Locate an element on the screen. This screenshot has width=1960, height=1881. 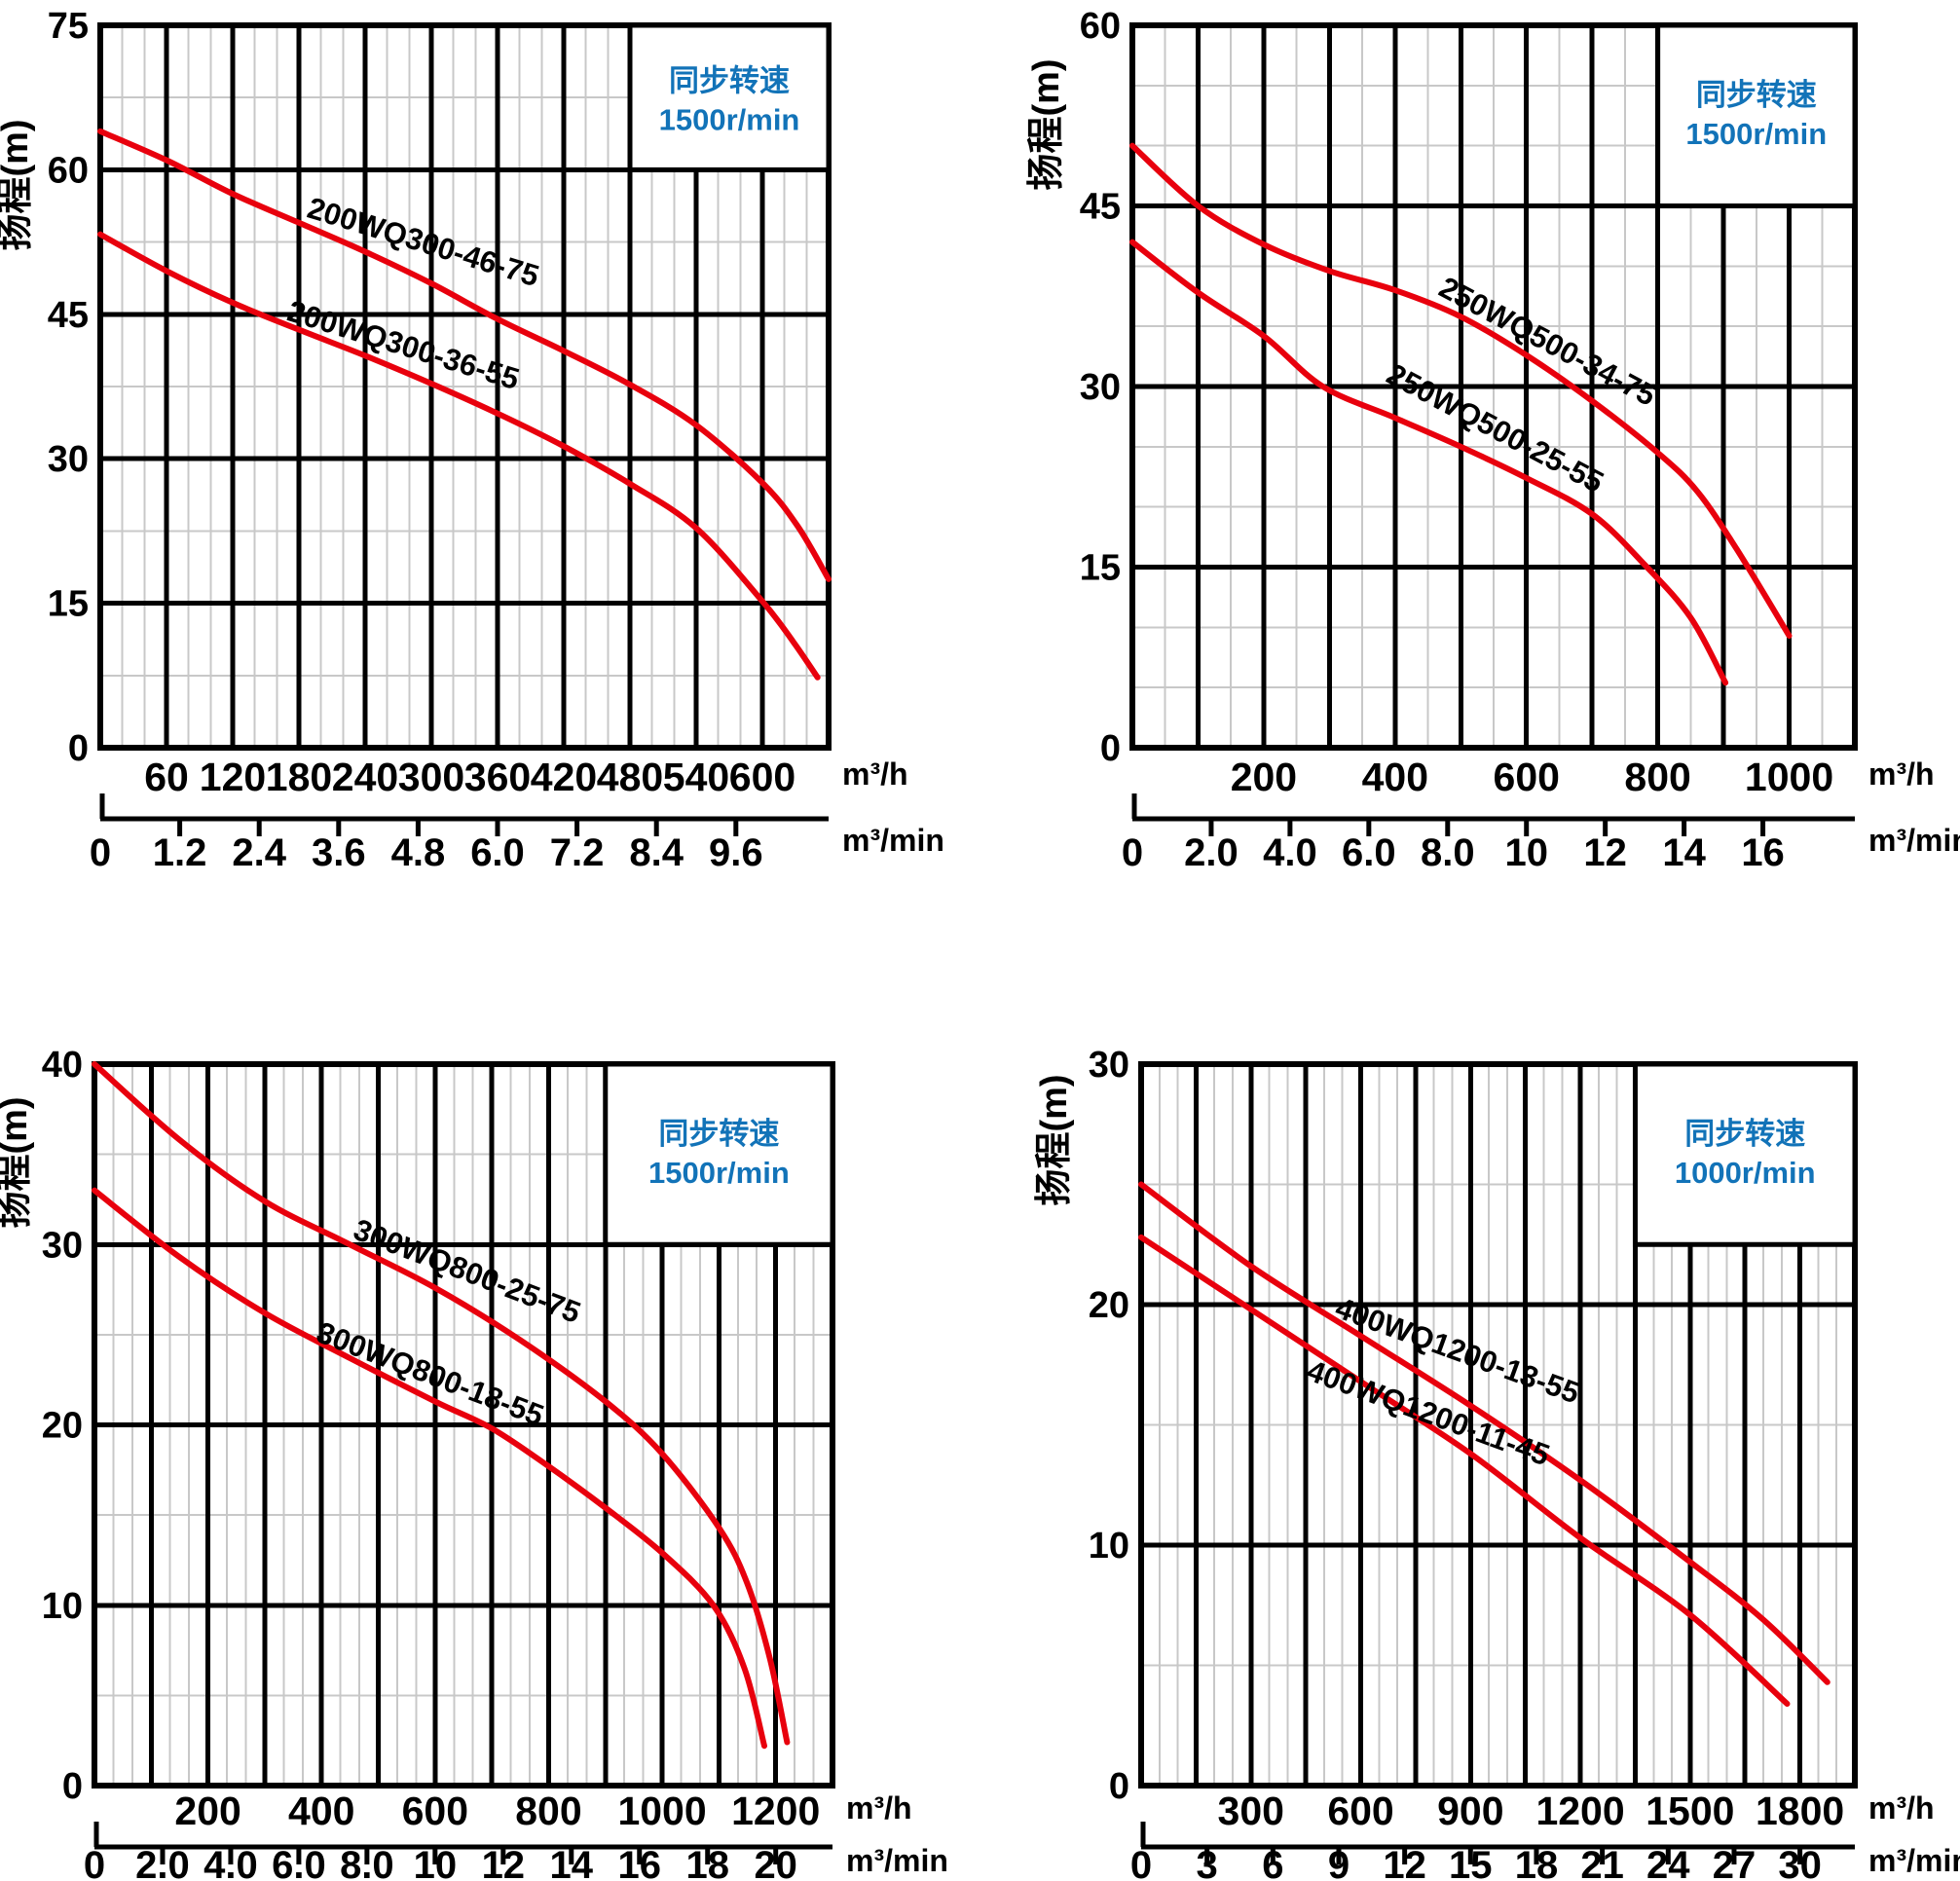
x2-tick-label: 27 is located at coordinates (1735, 1862).